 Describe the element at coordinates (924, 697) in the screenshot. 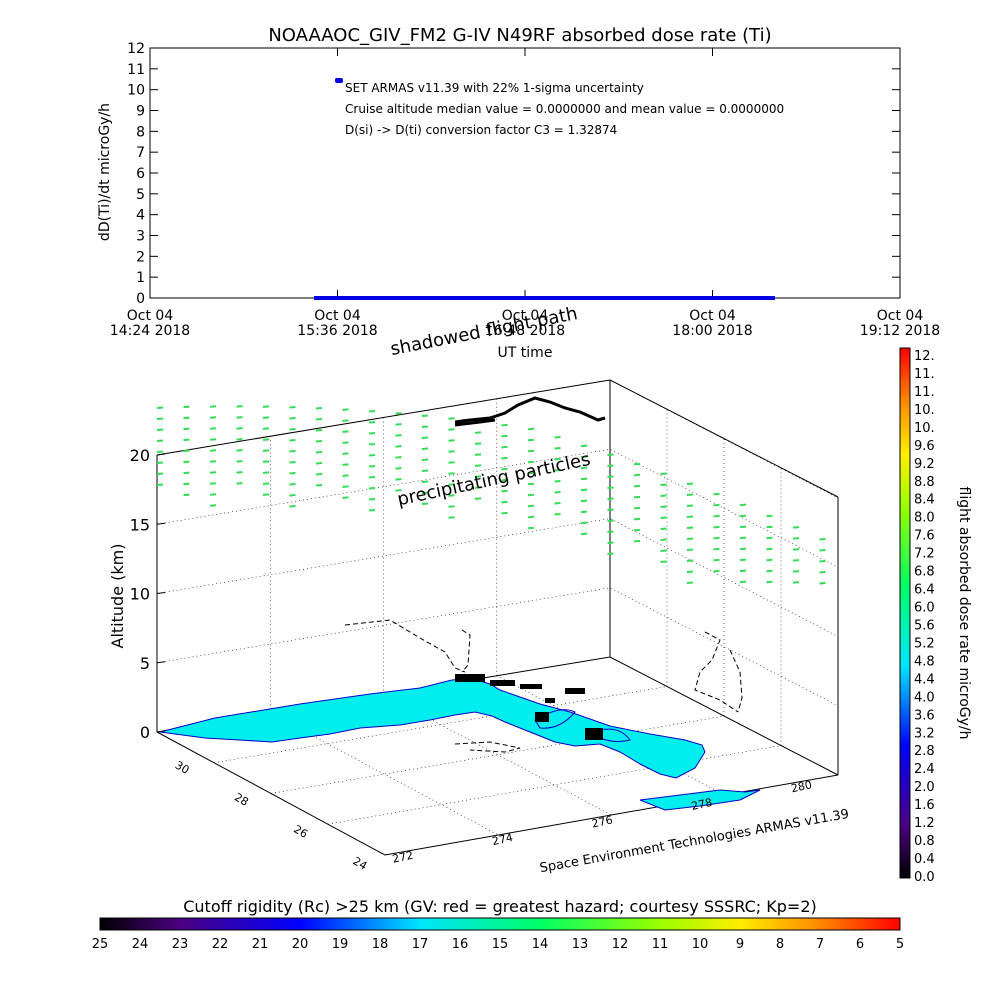

I see `dose-colorbar-tick: 4.0` at that location.